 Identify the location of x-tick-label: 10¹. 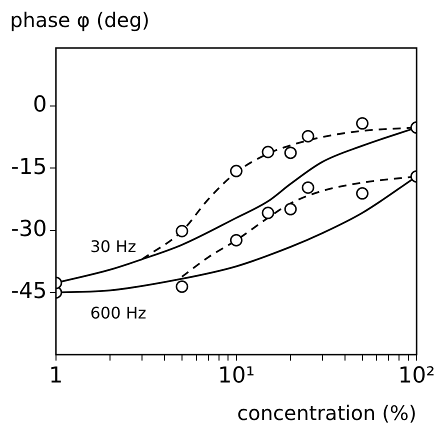
(236, 376).